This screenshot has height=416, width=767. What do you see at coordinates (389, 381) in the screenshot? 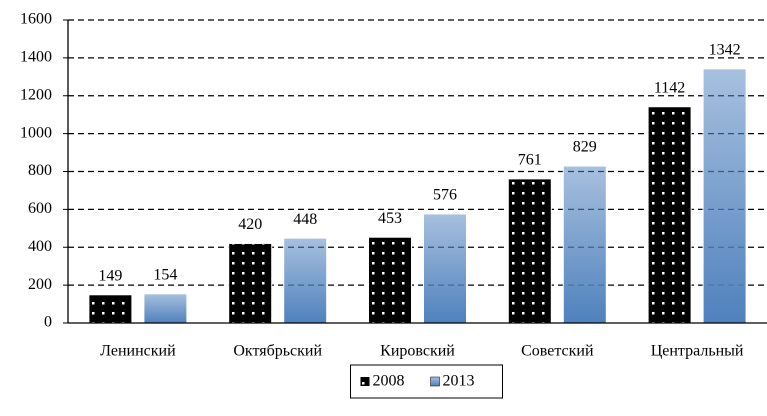
I see `legend-label: 2008` at bounding box center [389, 381].